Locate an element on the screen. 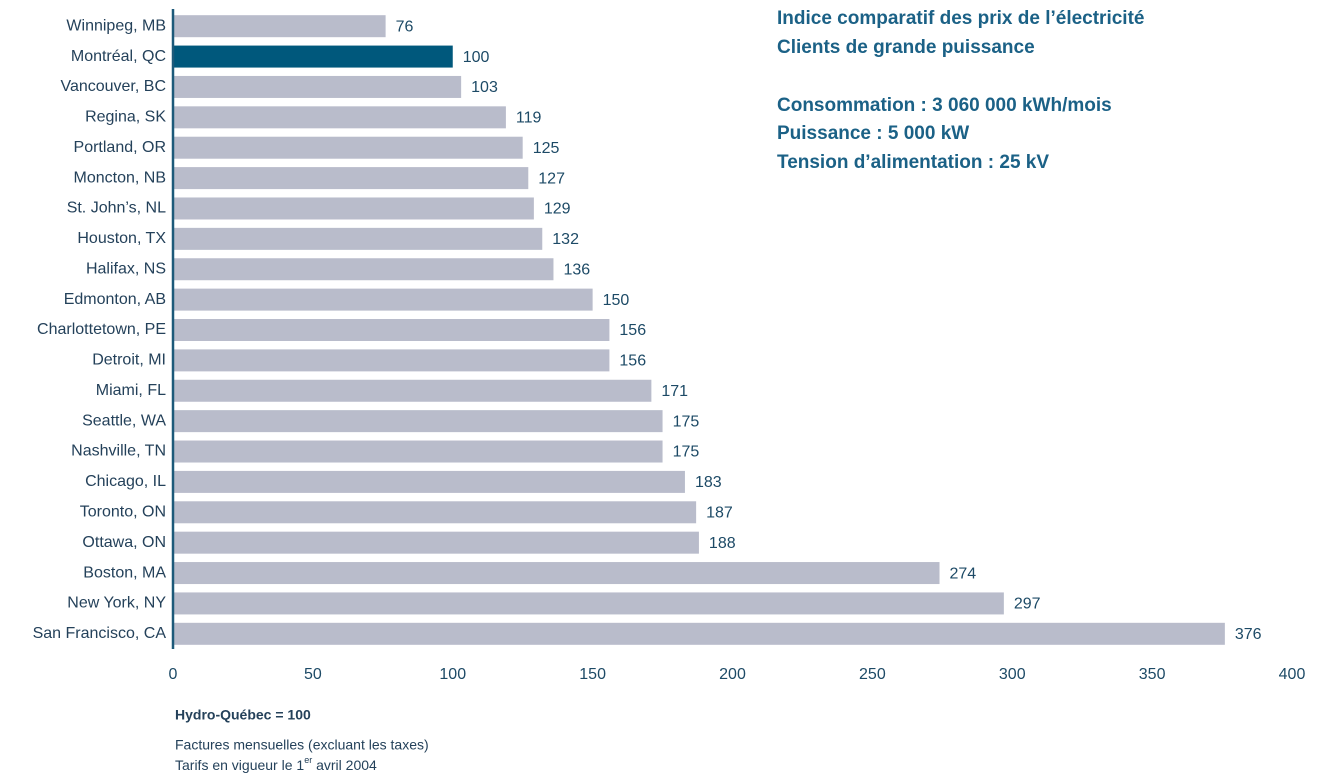 Image resolution: width=1317 pixels, height=775 pixels. x-tick-label: 50 is located at coordinates (313, 674).